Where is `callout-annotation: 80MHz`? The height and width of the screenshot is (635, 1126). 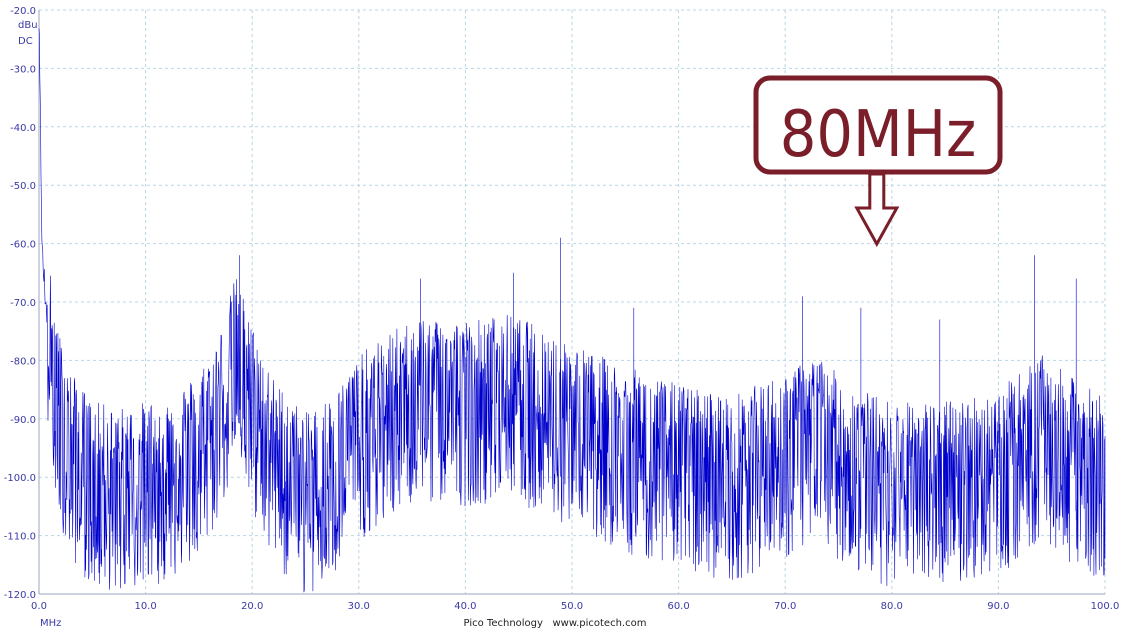
callout-annotation: 80MHz is located at coordinates (878, 161).